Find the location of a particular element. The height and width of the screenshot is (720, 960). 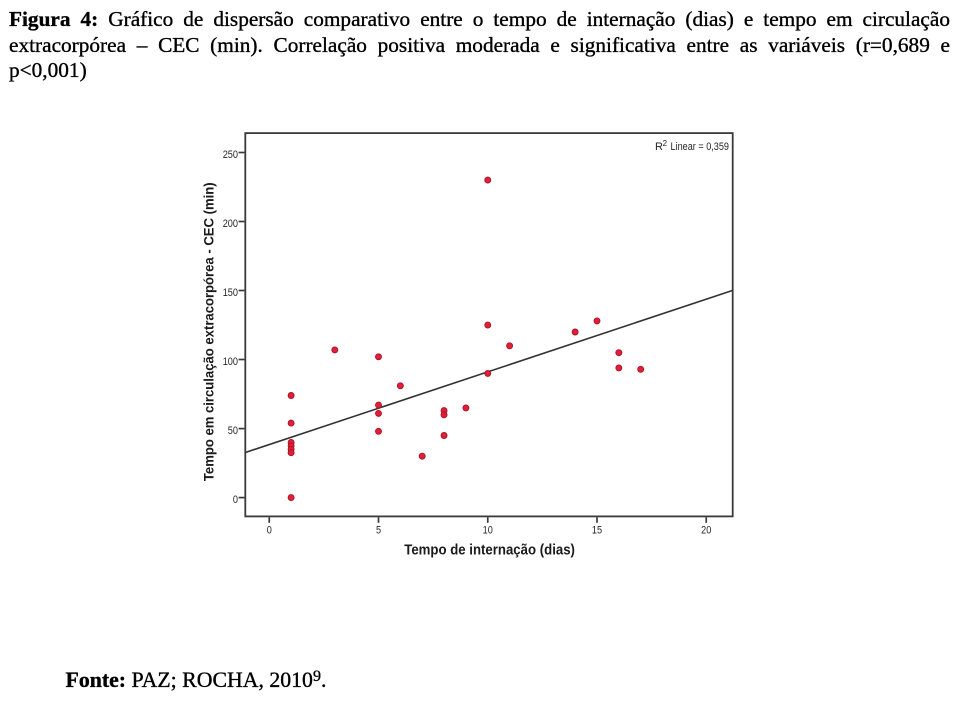

svg-text: R is located at coordinates (659, 147).